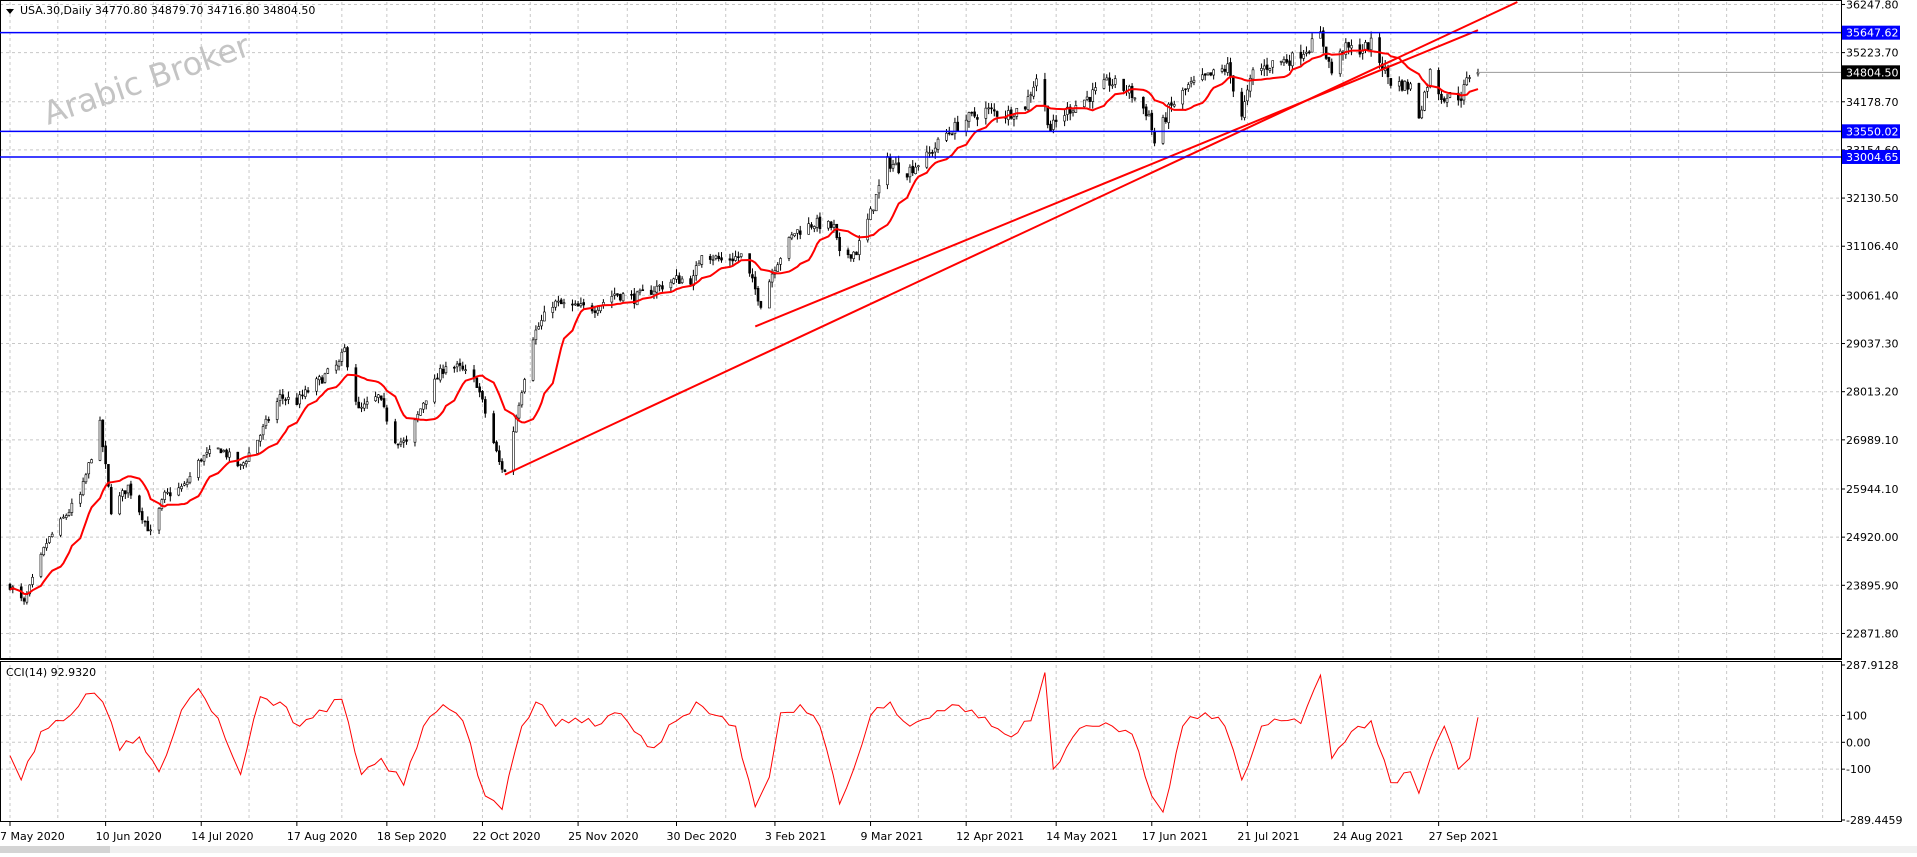 Image resolution: width=1917 pixels, height=857 pixels. What do you see at coordinates (1268, 836) in the screenshot?
I see `date-tick-label: 21 Jul 2021` at bounding box center [1268, 836].